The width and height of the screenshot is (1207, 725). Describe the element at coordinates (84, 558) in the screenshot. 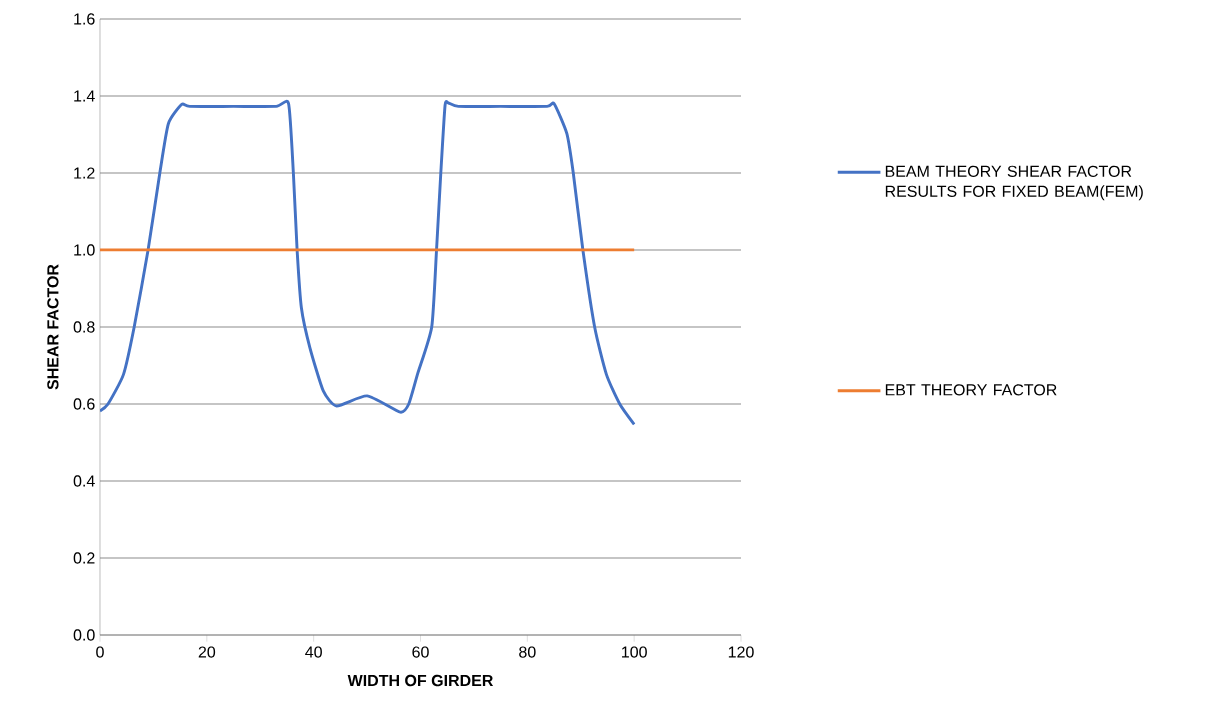

I see `y-tick-label: 0.2` at that location.